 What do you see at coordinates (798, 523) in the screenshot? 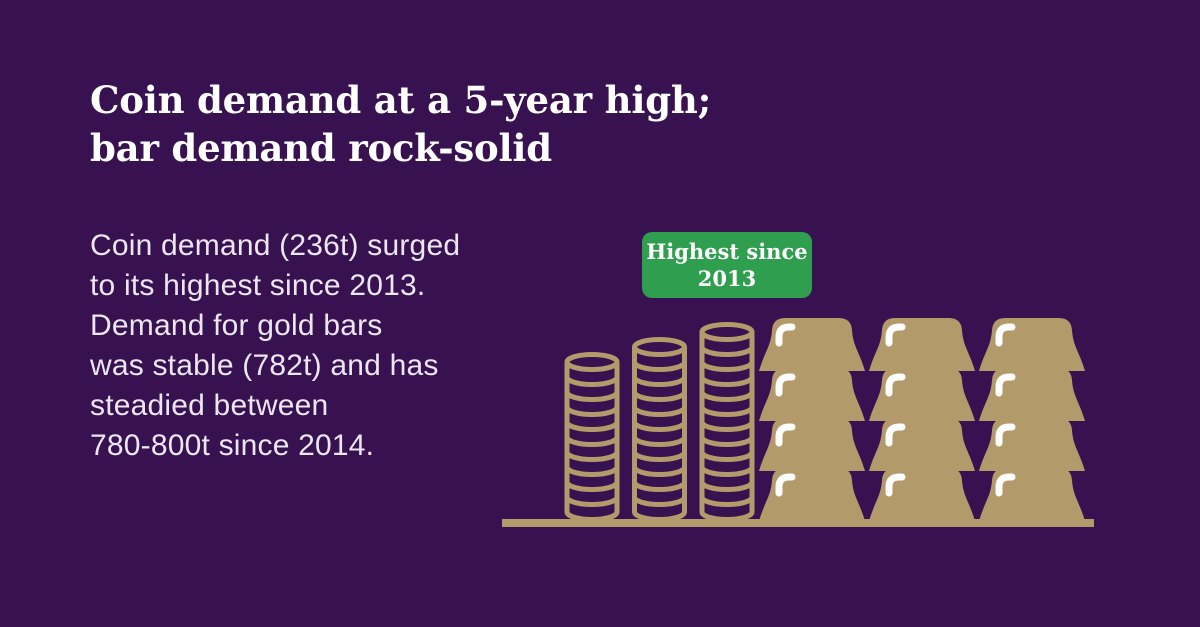
I see `ground-line` at bounding box center [798, 523].